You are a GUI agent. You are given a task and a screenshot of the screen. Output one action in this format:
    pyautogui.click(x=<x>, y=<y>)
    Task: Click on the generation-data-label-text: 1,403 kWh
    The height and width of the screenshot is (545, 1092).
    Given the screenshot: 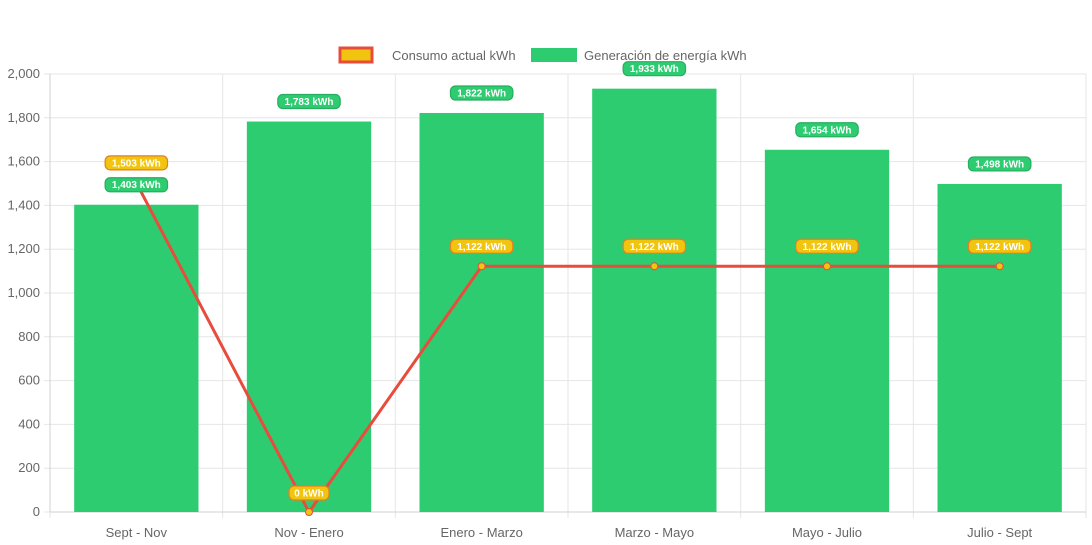 What is the action you would take?
    pyautogui.click(x=136, y=185)
    